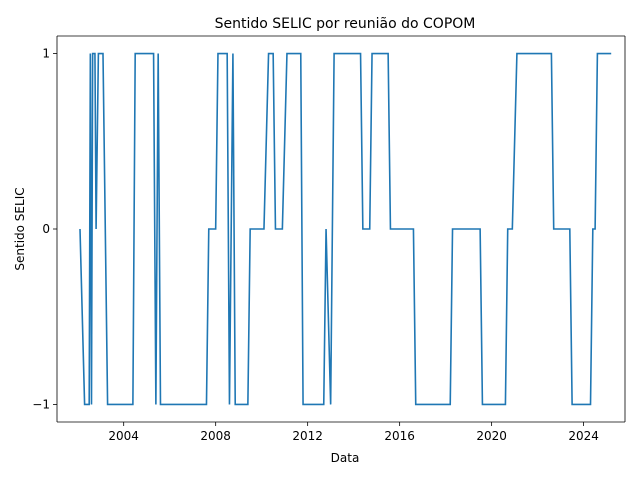  What do you see at coordinates (123, 436) in the screenshot?
I see `x-tick-label: 2004` at bounding box center [123, 436].